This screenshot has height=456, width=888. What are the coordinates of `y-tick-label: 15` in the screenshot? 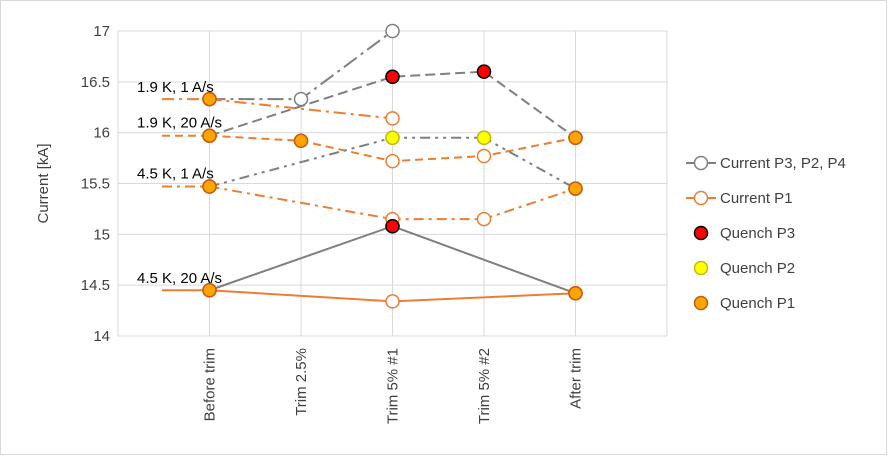 It's located at (101, 234).